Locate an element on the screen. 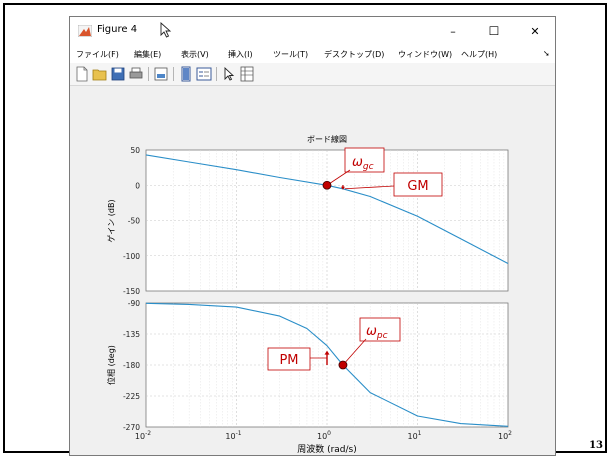 This screenshot has height=457, width=611. magnitude-ytick-label: -150 is located at coordinates (131, 291).